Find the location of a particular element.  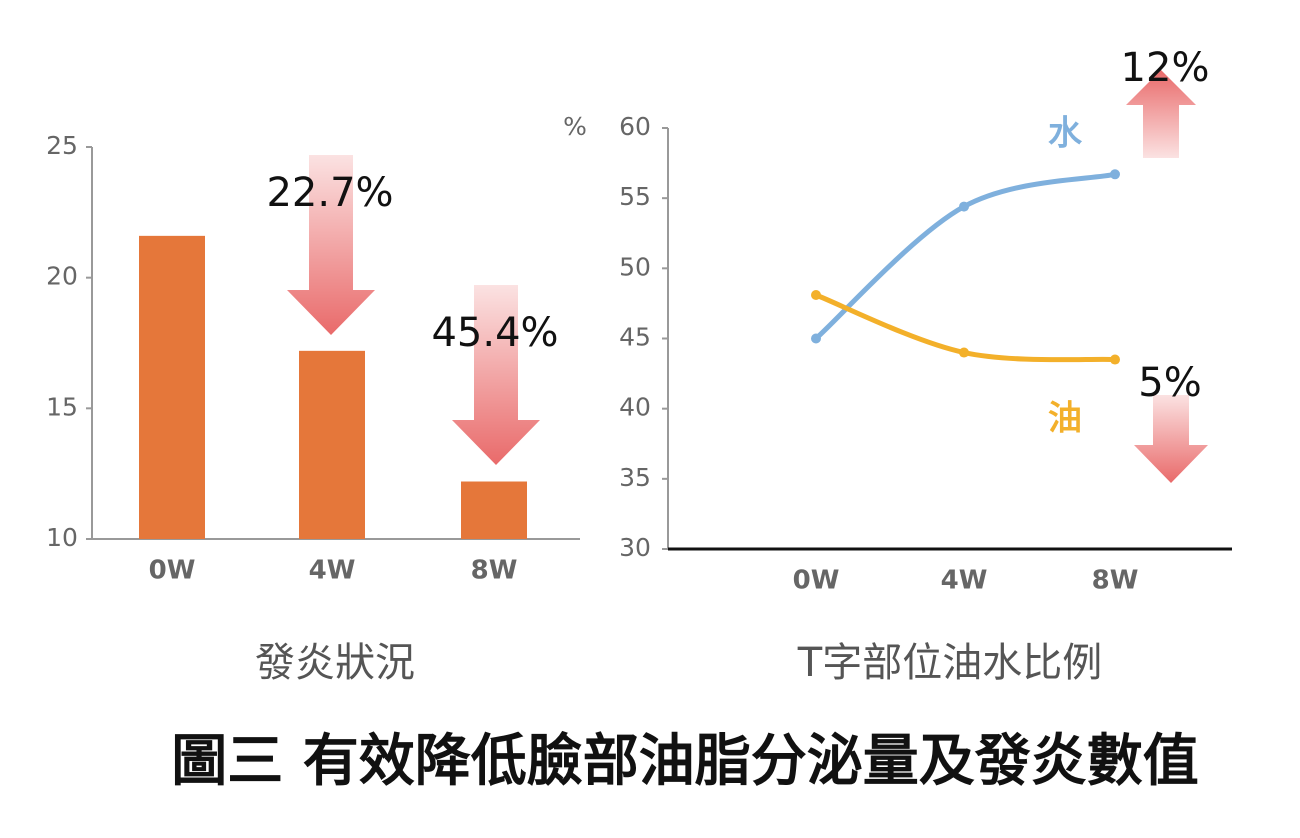

y-tick-label: 15 is located at coordinates (62, 406).